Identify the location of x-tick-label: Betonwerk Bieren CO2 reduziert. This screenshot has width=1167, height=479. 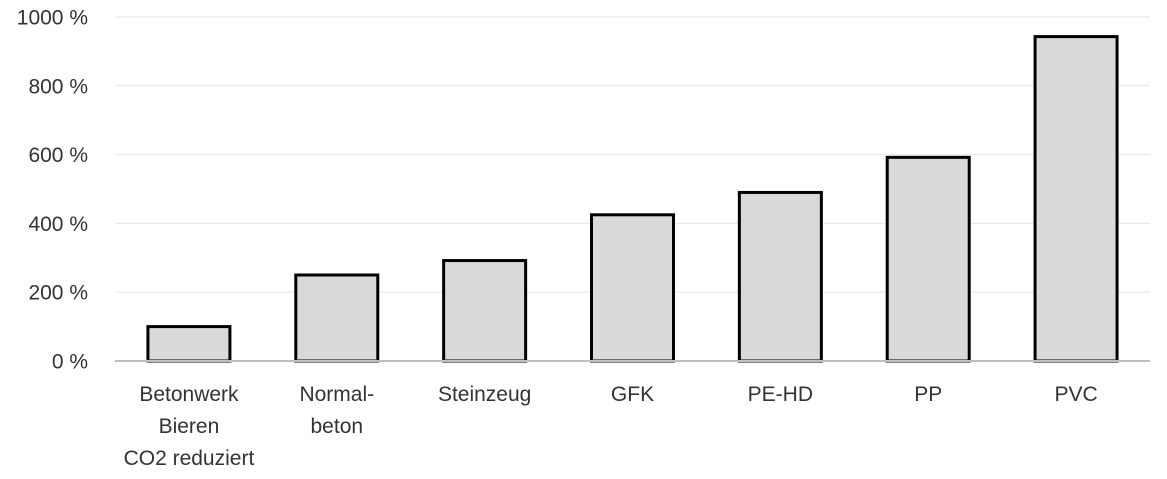
(189, 426).